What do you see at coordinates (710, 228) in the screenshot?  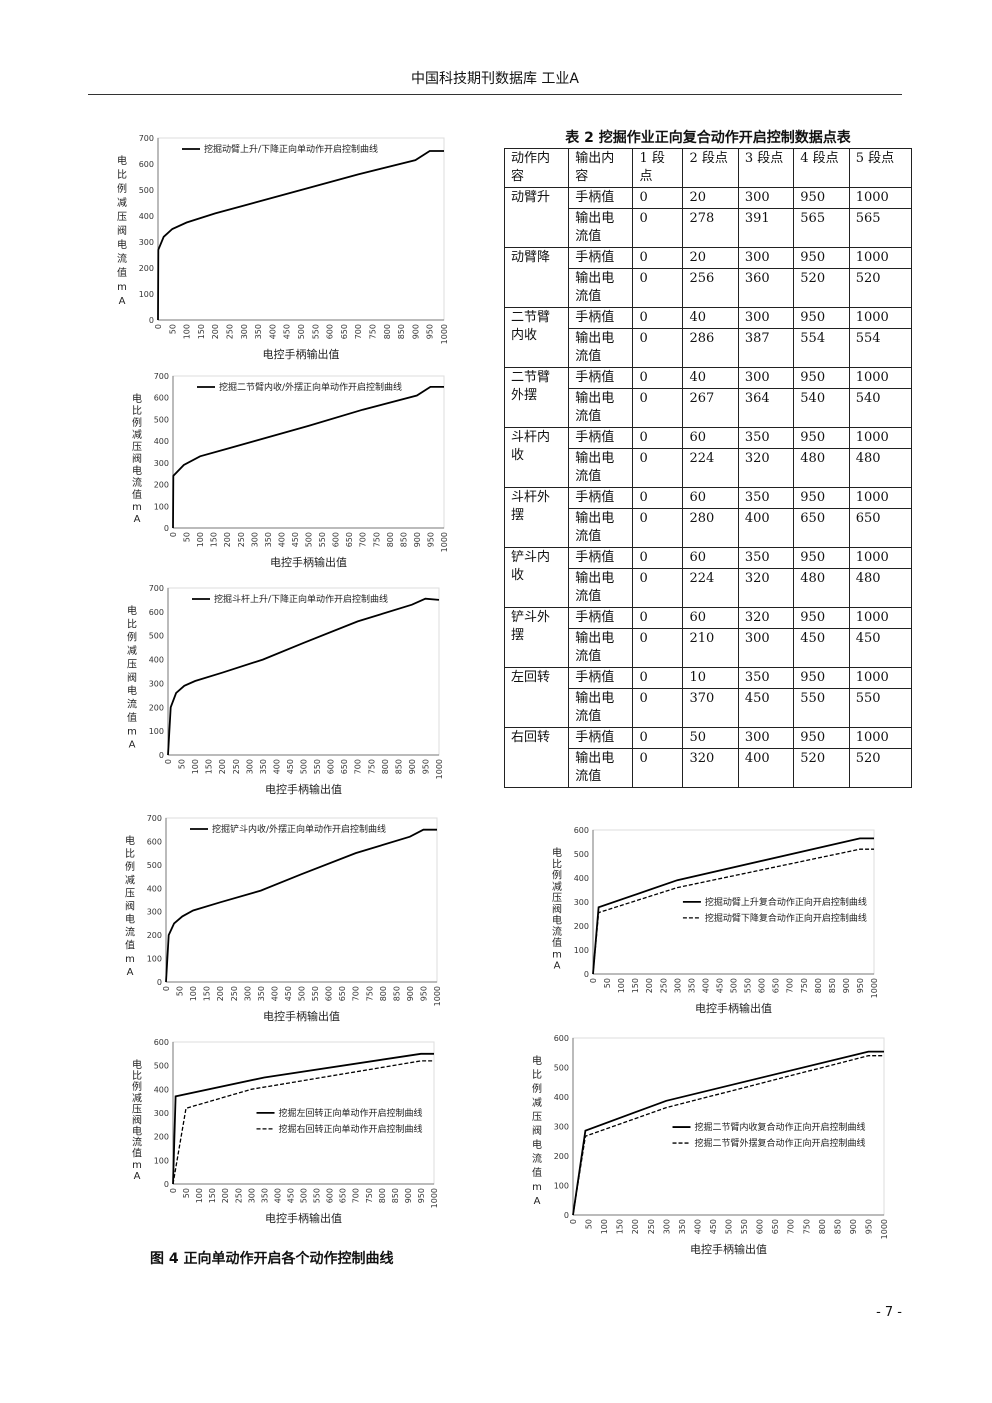 I see `table-cell: 278` at bounding box center [710, 228].